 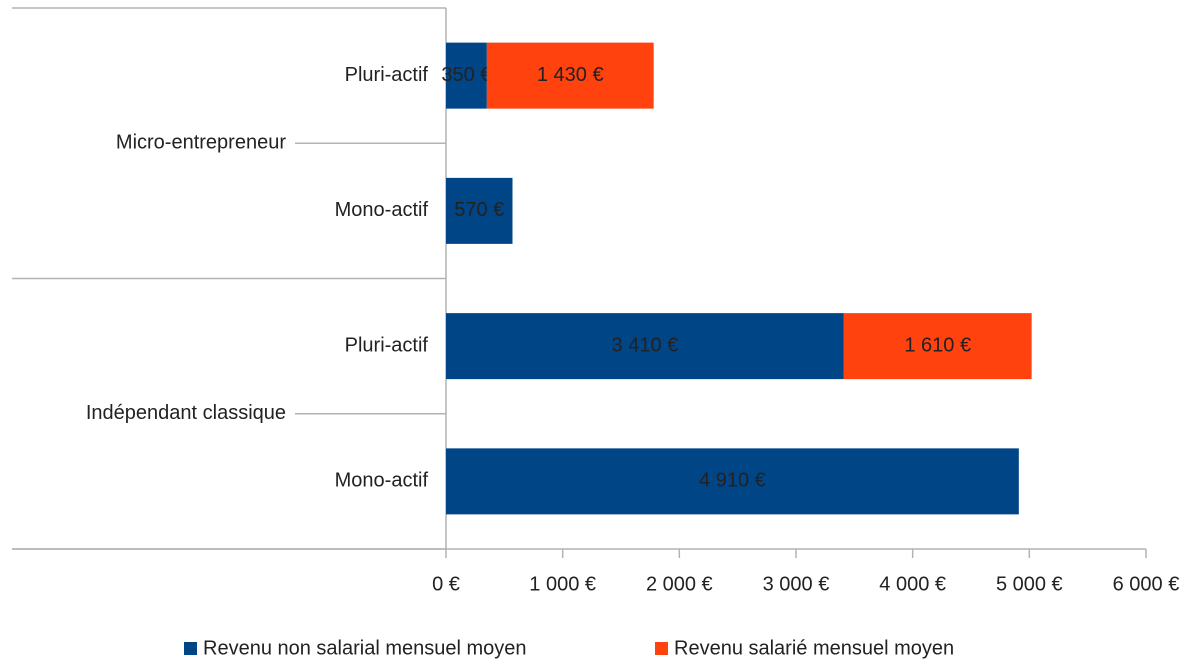 I want to click on x-tick-label: 6 000 €, so click(x=1146, y=584).